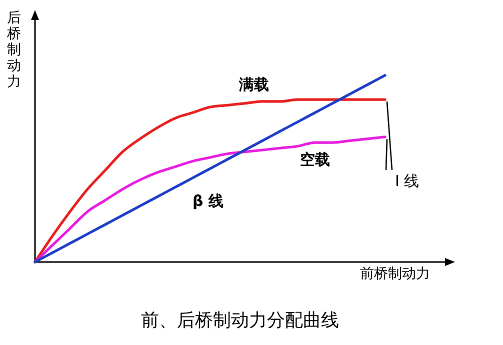  I want to click on series-label: 空载, so click(315, 159).